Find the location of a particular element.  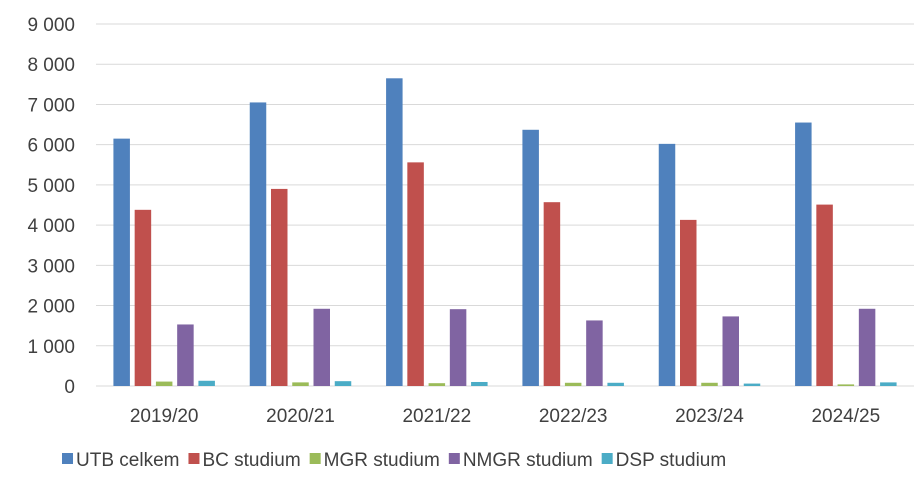

y-tick-label: 3 000 is located at coordinates (51, 266).